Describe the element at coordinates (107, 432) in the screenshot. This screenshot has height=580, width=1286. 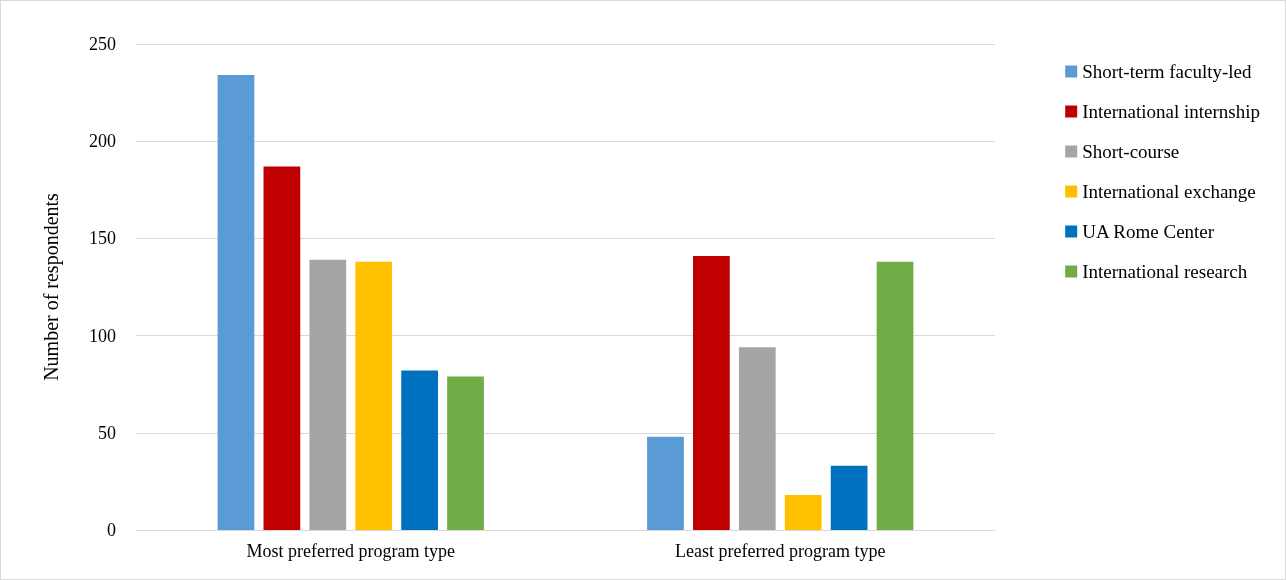
I see `y-tick-label: 50` at that location.